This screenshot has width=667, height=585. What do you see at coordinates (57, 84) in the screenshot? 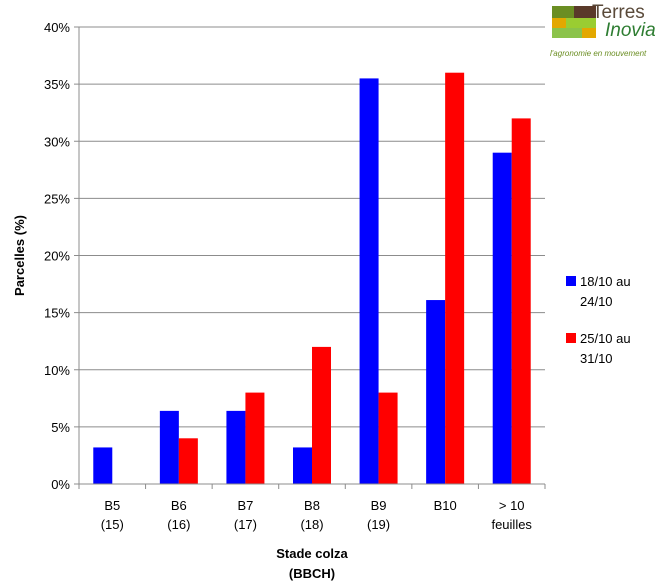
I see `y-tick-label: 35%` at bounding box center [57, 84].